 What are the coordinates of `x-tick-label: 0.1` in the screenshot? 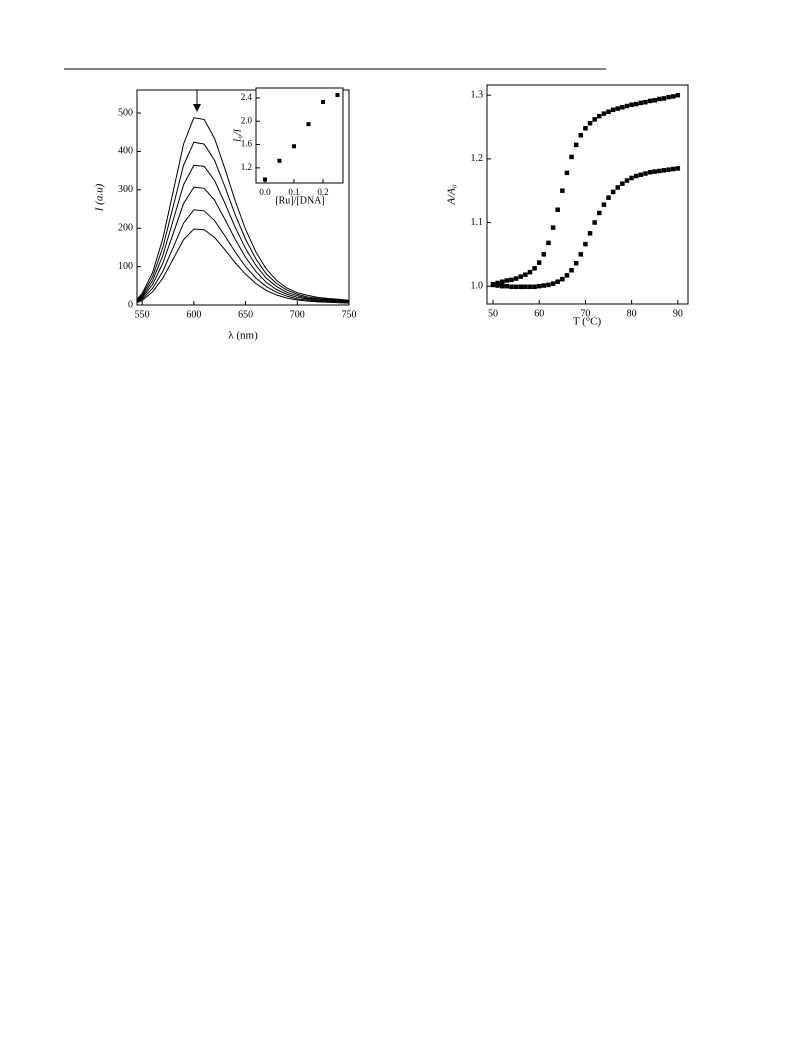 It's located at (293, 192).